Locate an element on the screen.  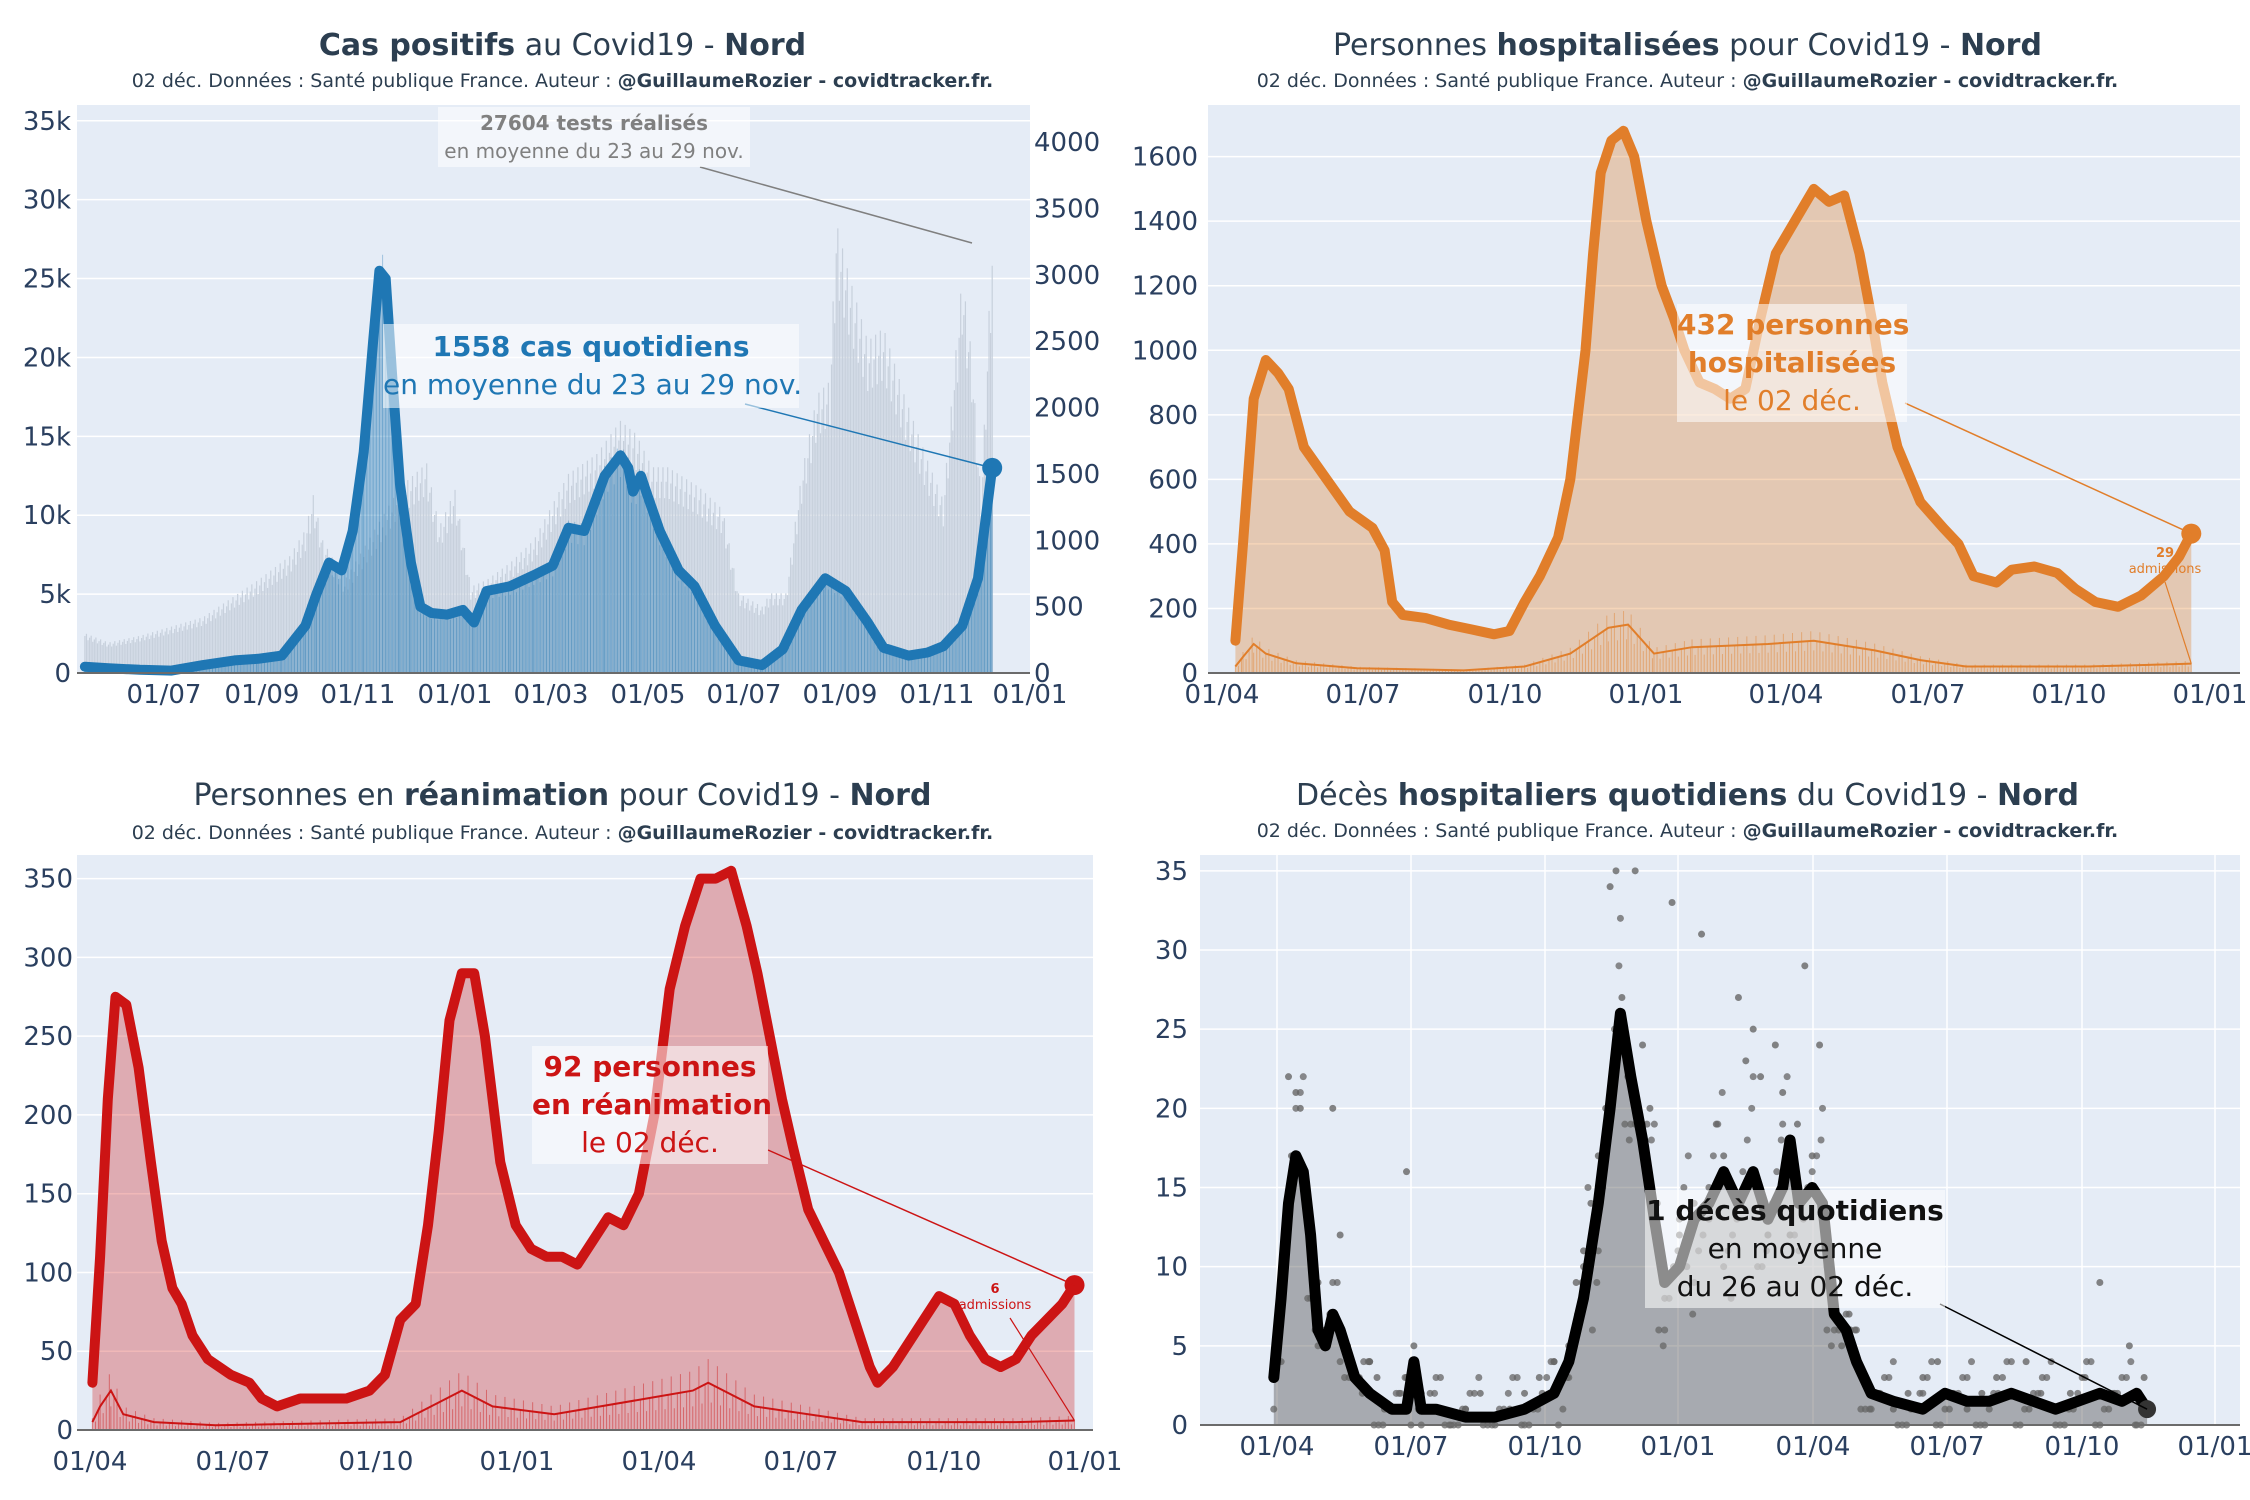
cases-y-tick: 30k is located at coordinates (47, 201).